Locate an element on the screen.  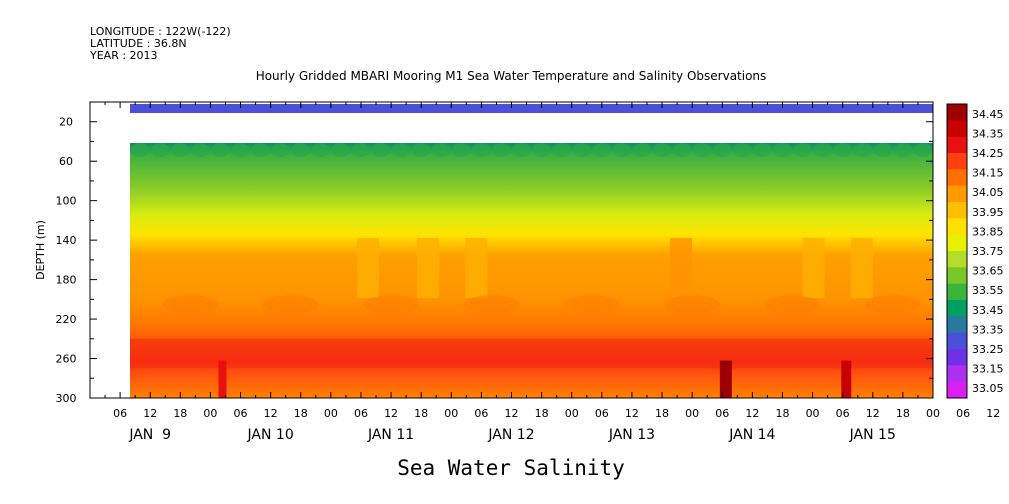
colorbar-label: 33.85 is located at coordinates (988, 231).